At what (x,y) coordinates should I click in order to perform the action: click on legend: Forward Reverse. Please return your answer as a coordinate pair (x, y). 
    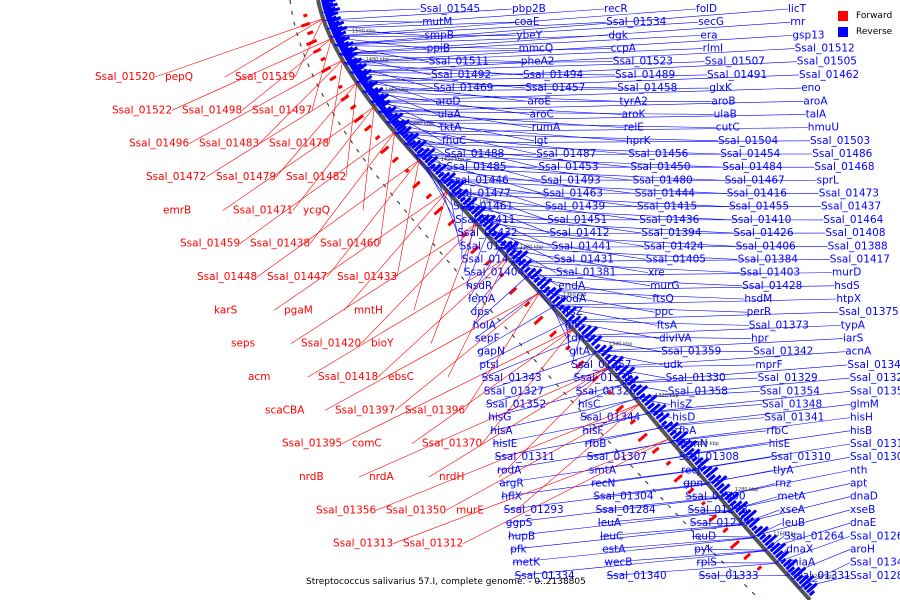
    Looking at the image, I should click on (865, 24).